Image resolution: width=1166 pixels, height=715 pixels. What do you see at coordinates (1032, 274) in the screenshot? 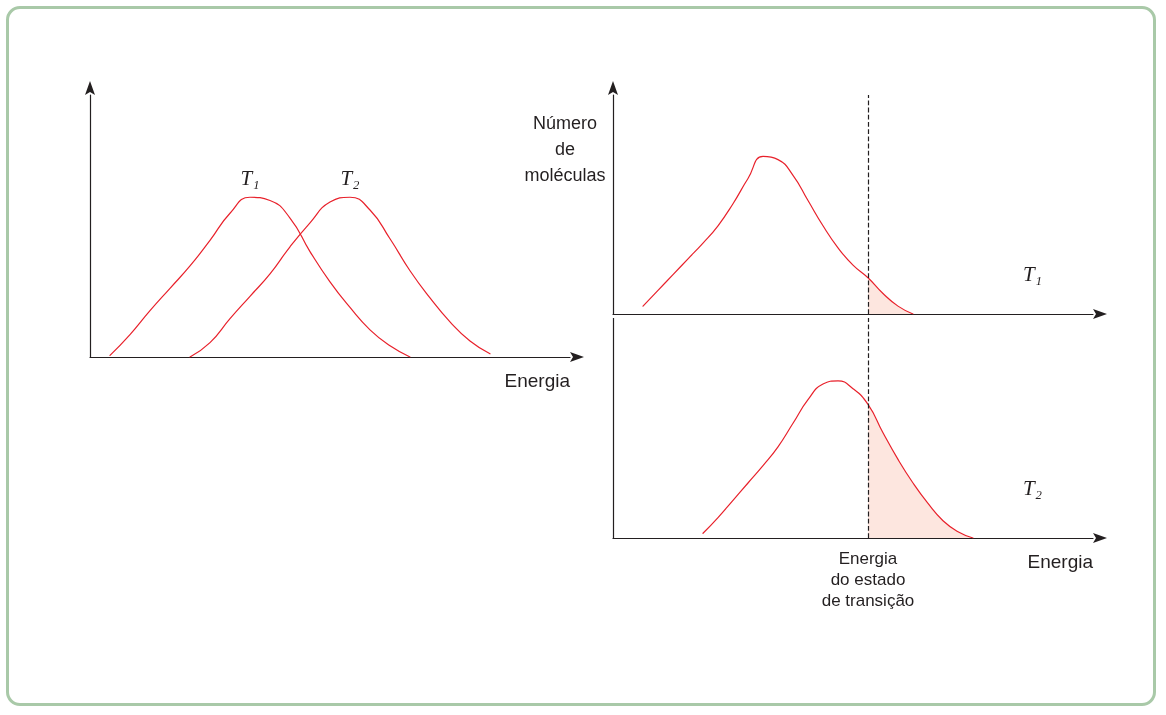
I see `text: T₁` at bounding box center [1032, 274].